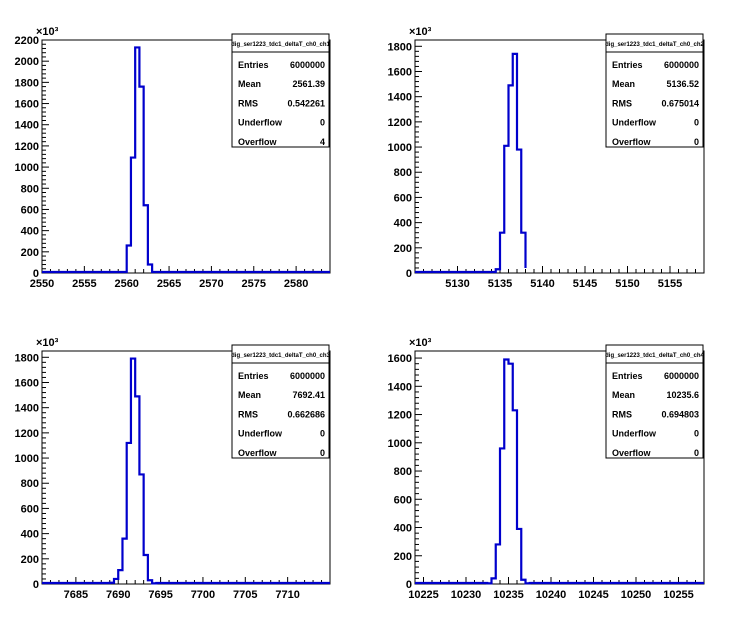 The height and width of the screenshot is (622, 746). I want to click on stats-title: dig_ser1223_tdc1_deltaT_ch0_ch3, so click(280, 356).